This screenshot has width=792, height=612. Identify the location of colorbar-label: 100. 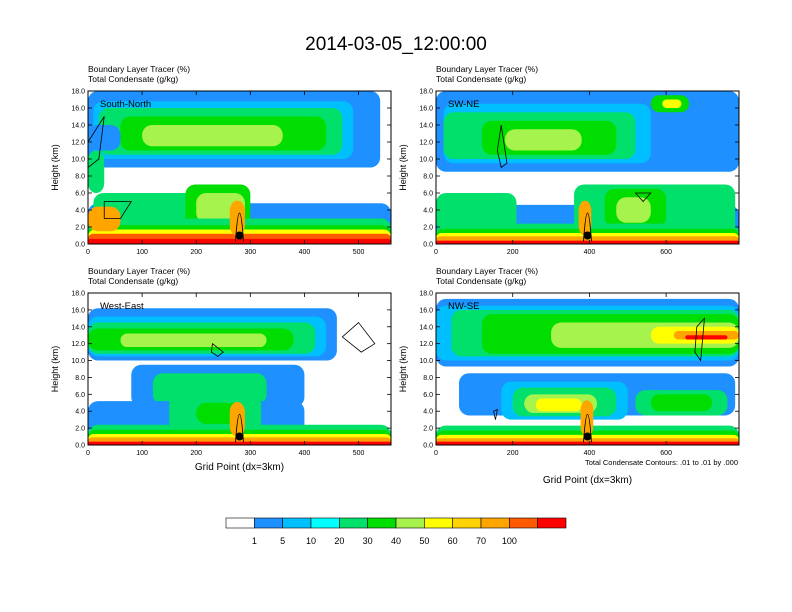
(509, 541).